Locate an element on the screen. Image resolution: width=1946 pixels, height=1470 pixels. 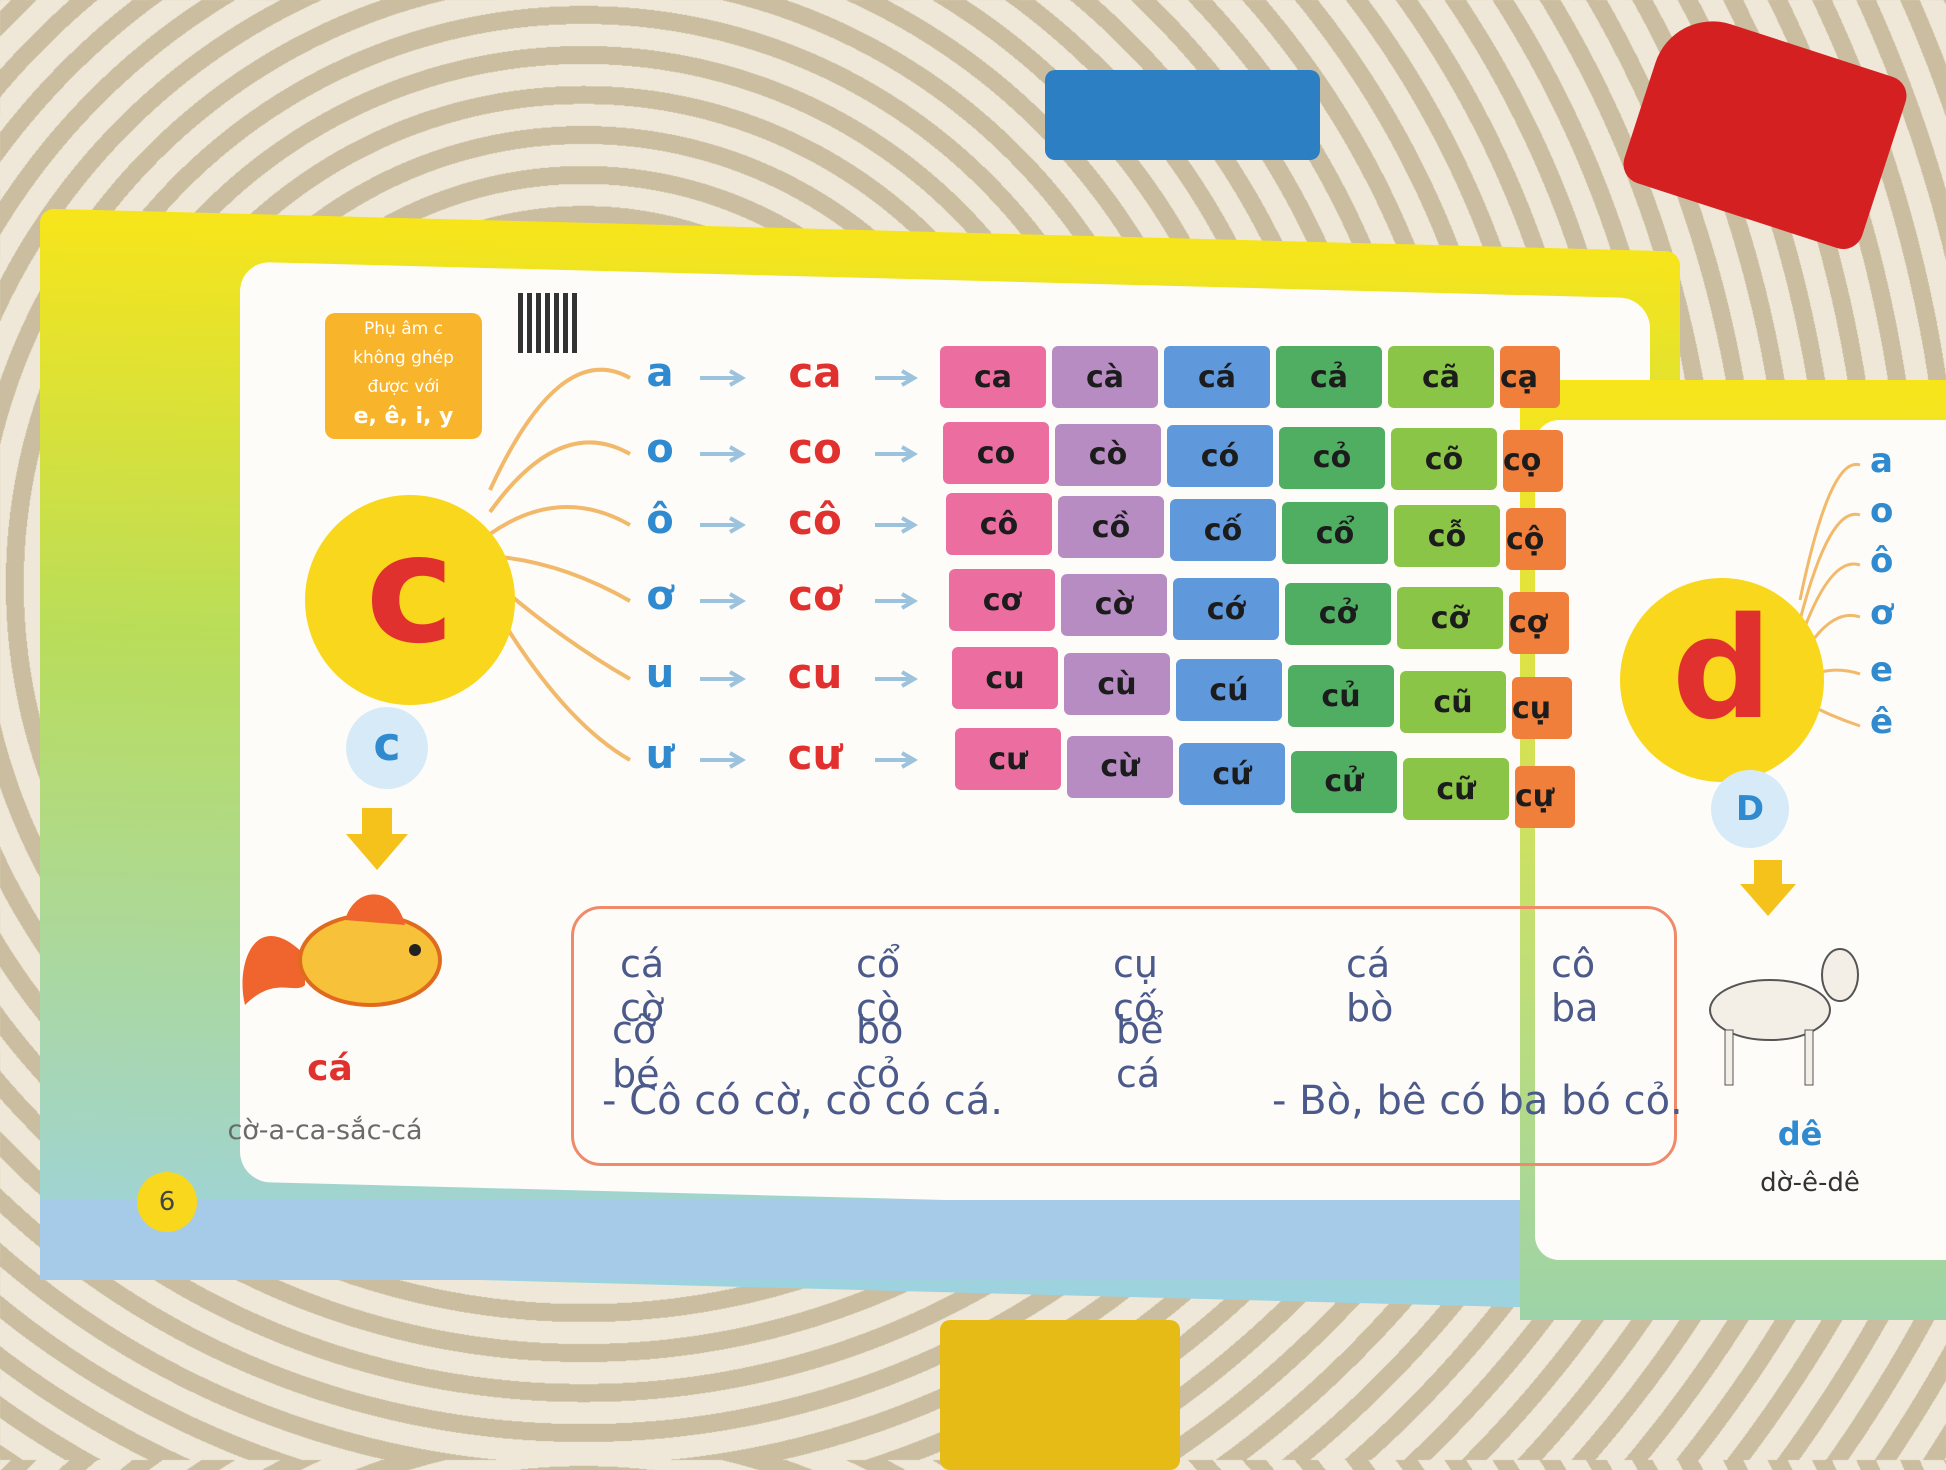
syllable-cell: có is located at coordinates (1220, 456).